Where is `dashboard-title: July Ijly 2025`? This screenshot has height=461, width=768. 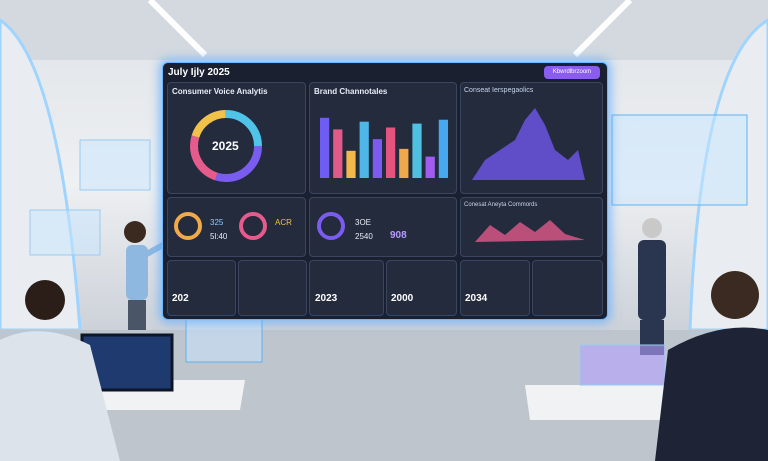
dashboard-title: July Ijly 2025 is located at coordinates (199, 72).